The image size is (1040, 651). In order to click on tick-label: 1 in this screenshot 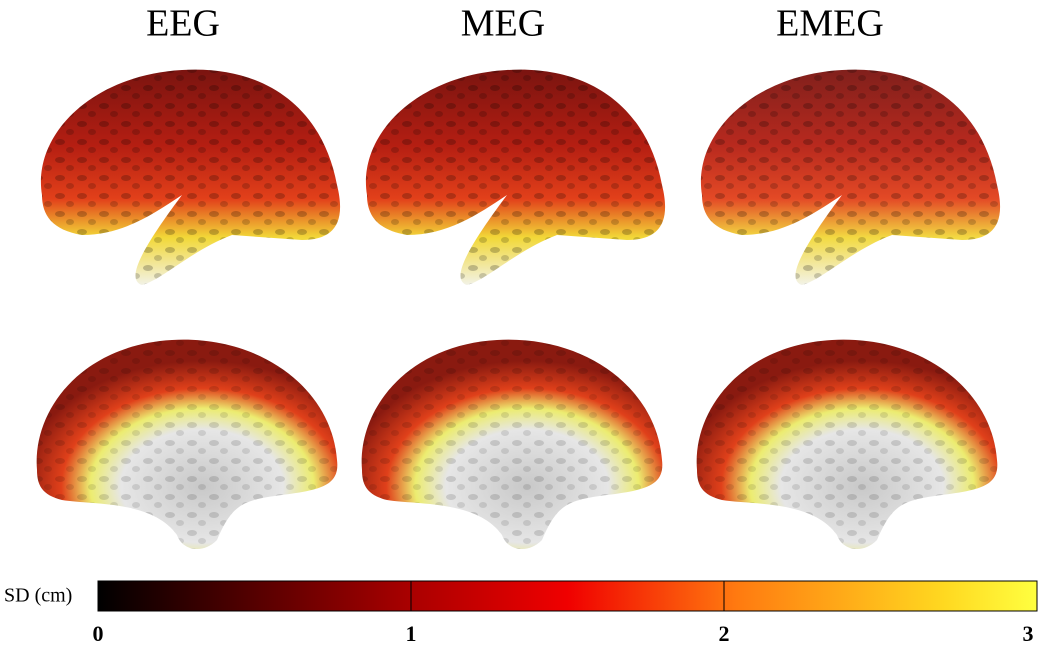, I will do `click(411, 633)`.